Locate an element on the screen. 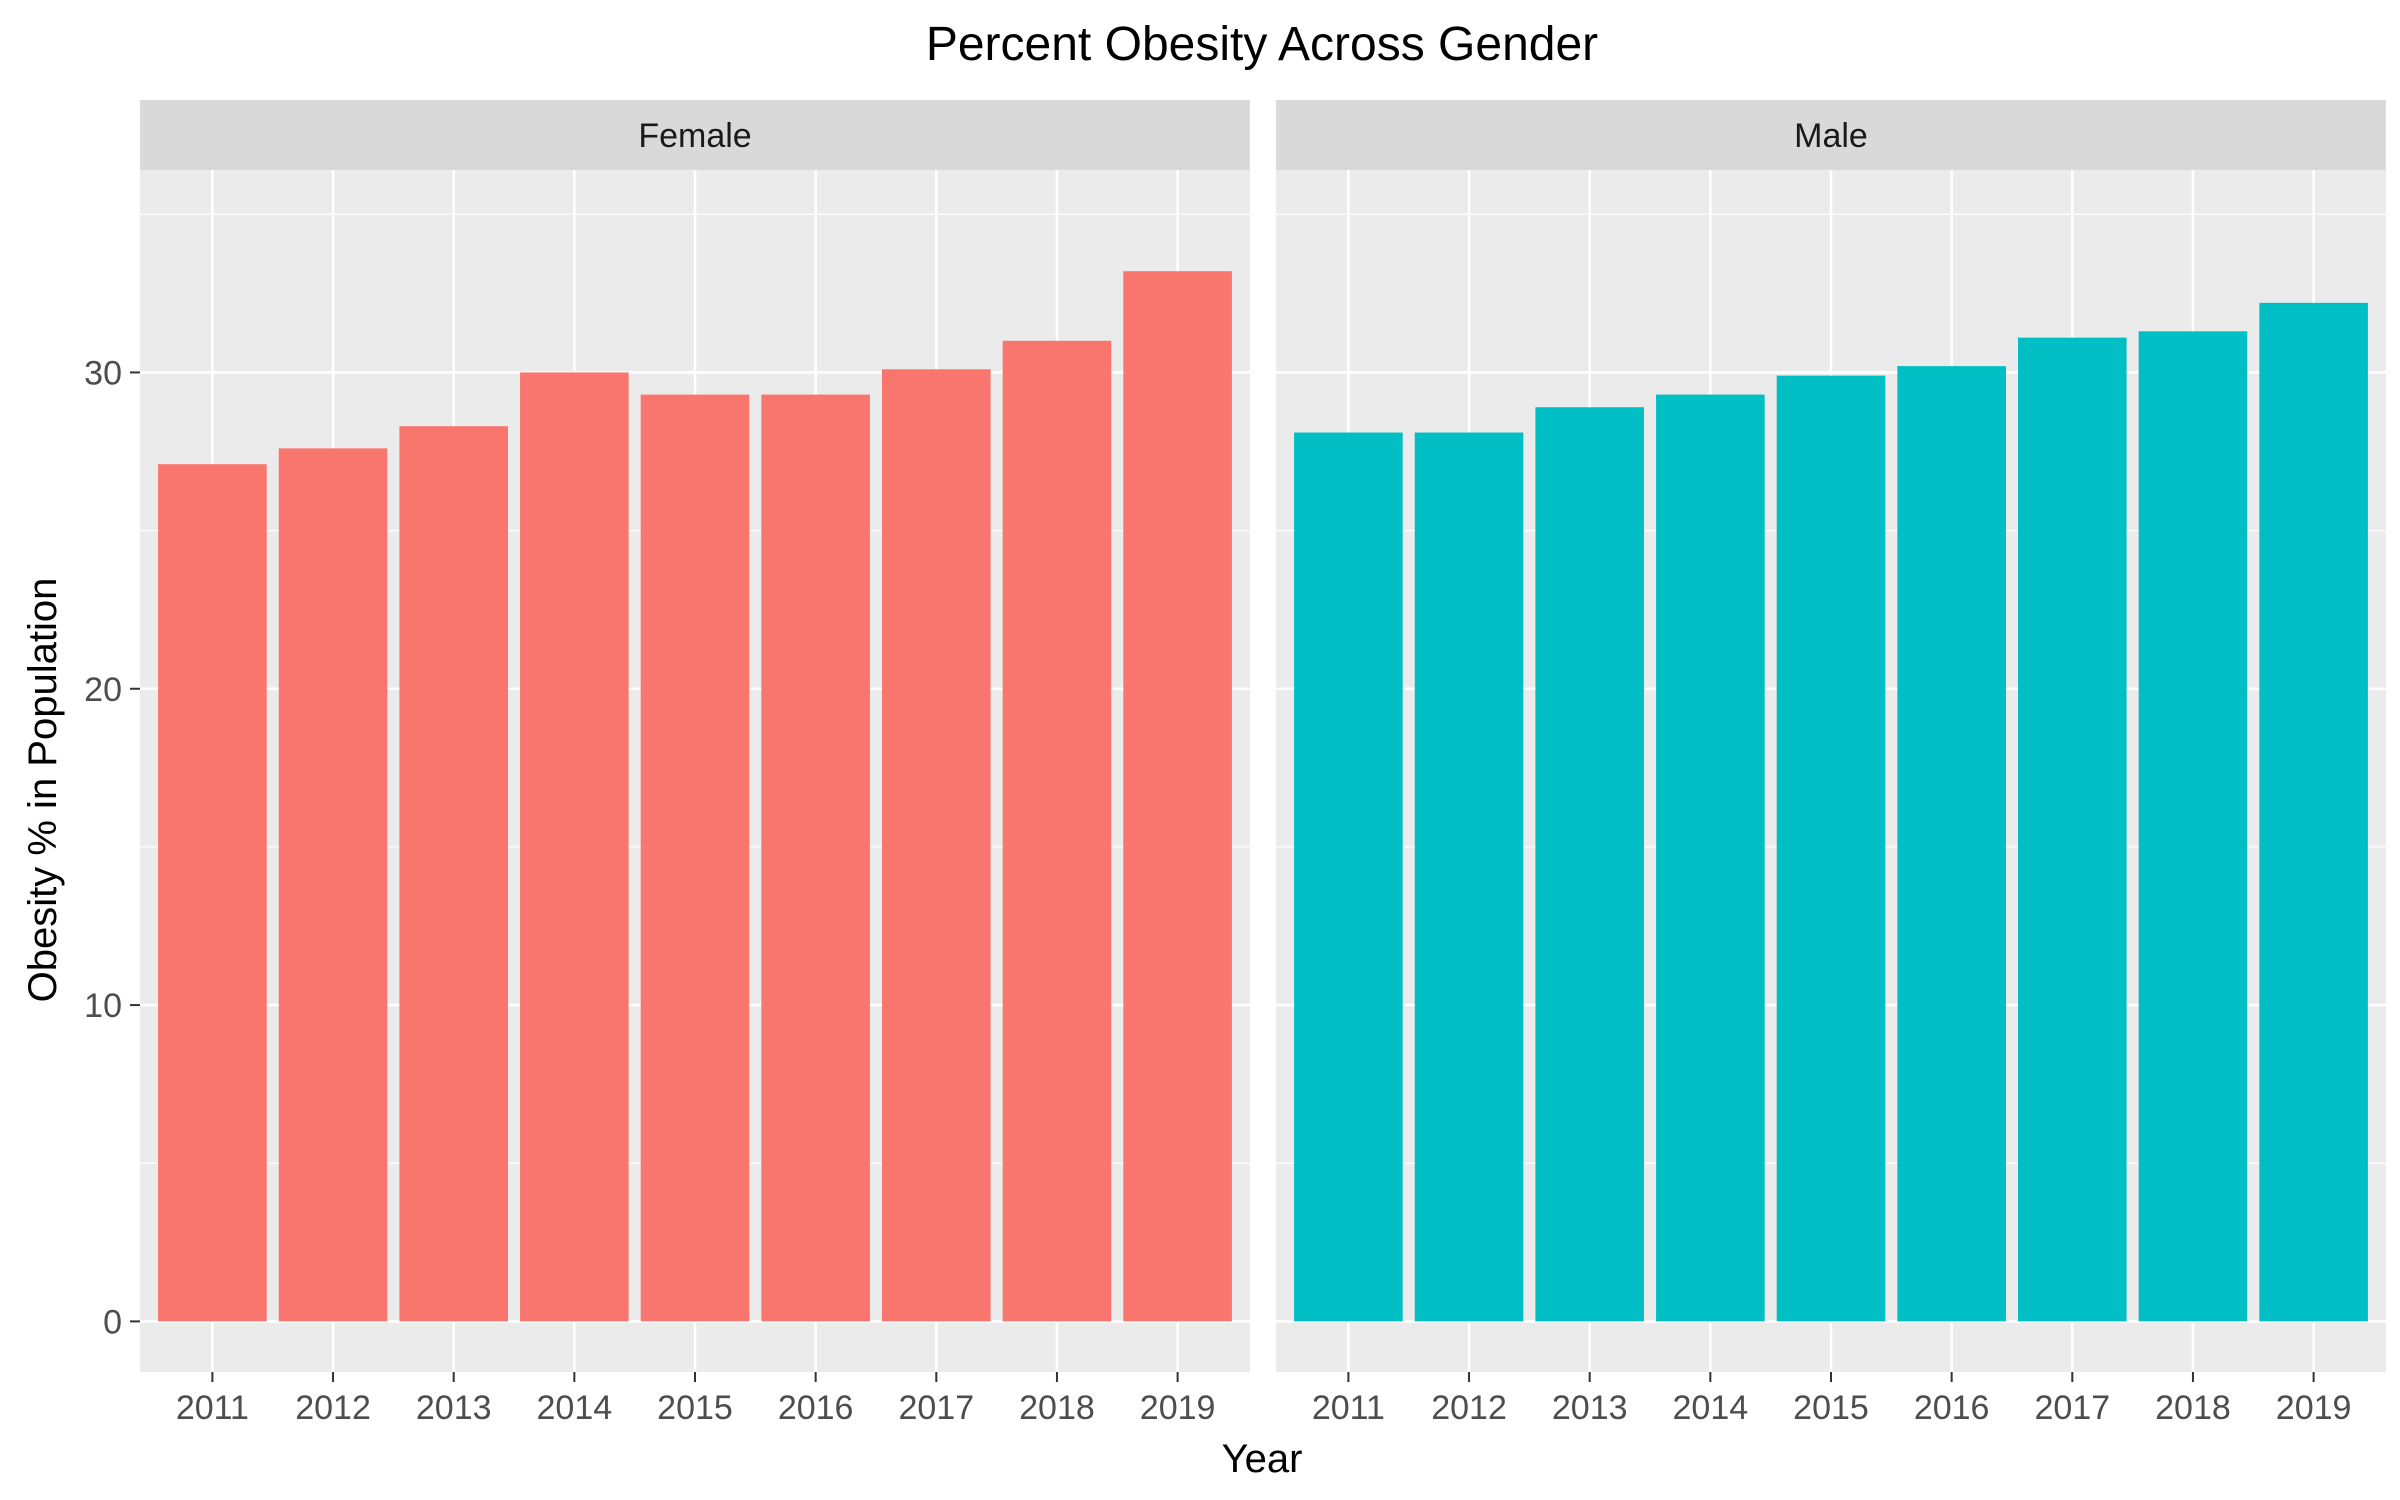  y-tick-label: 20 is located at coordinates (103, 690).